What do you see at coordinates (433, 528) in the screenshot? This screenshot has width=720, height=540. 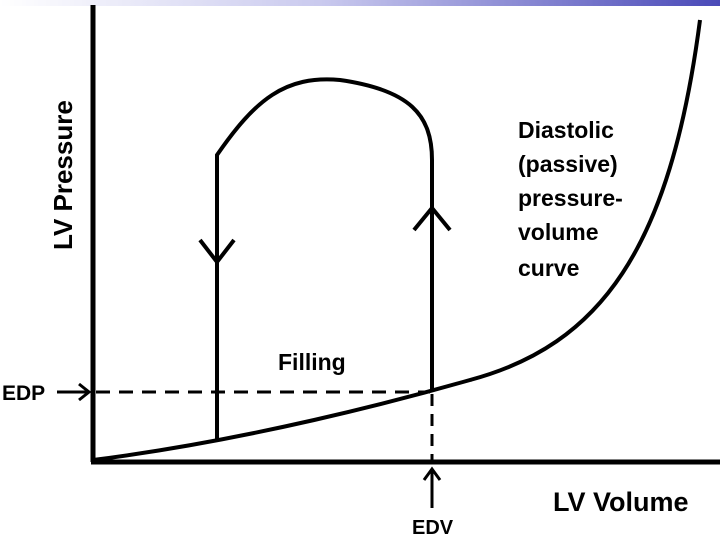 I see `edv-label: EDV` at bounding box center [433, 528].